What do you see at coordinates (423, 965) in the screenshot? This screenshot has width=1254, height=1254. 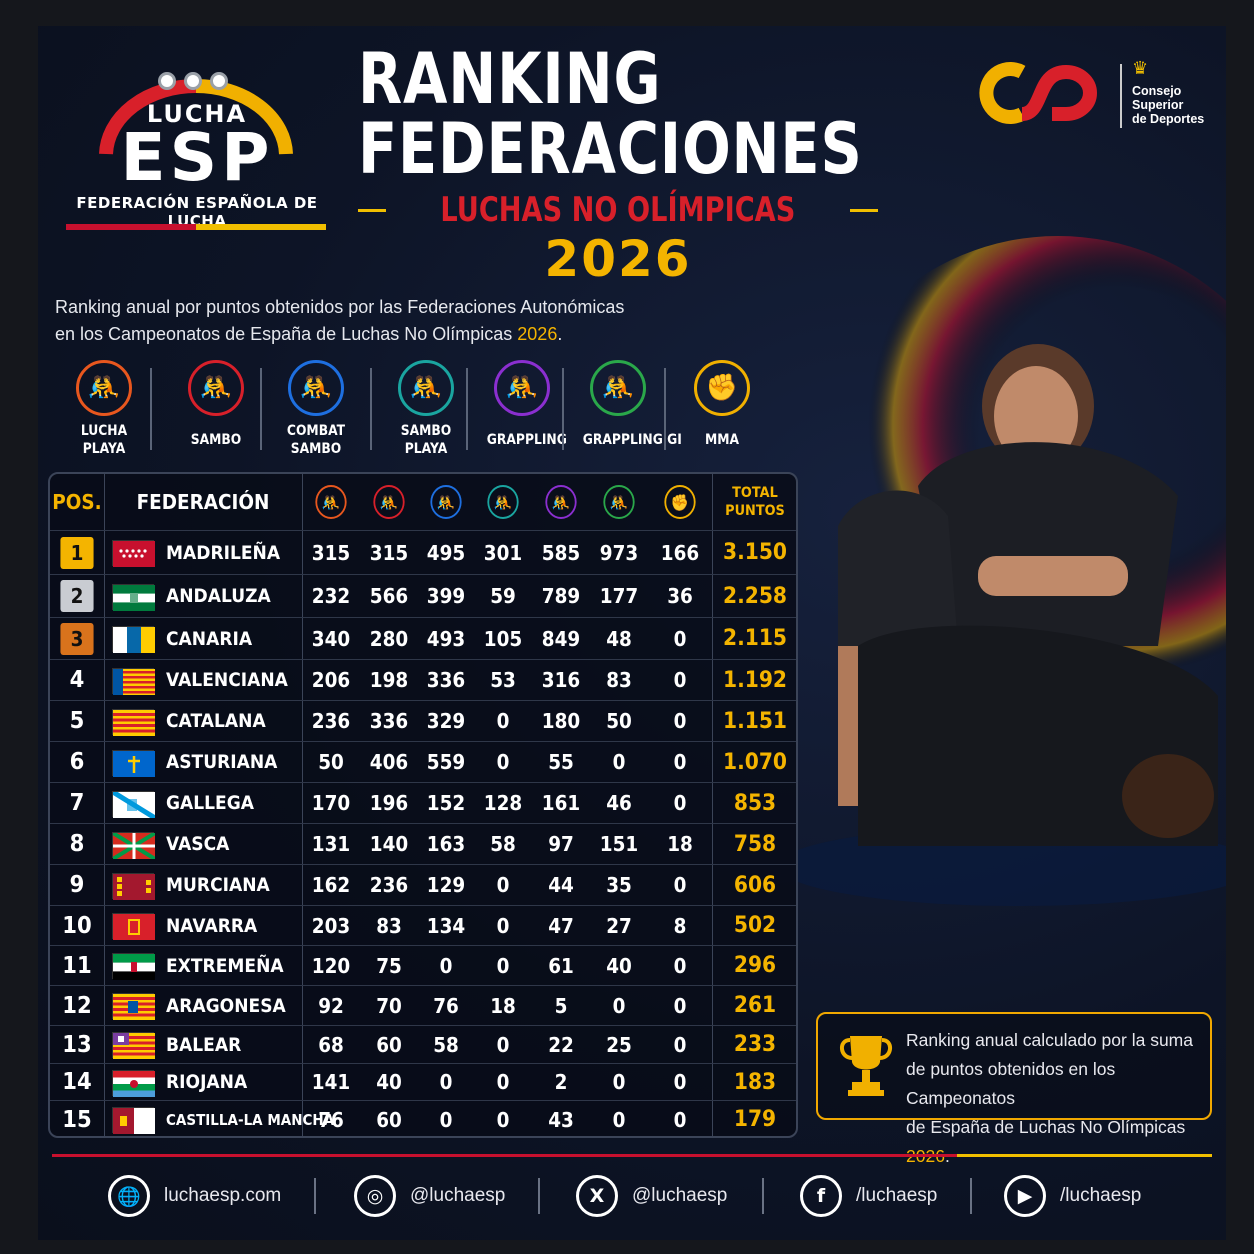 I see `table-row: 11 EXTREMEÑA 120 75 0 0 61 40 0 296` at bounding box center [423, 965].